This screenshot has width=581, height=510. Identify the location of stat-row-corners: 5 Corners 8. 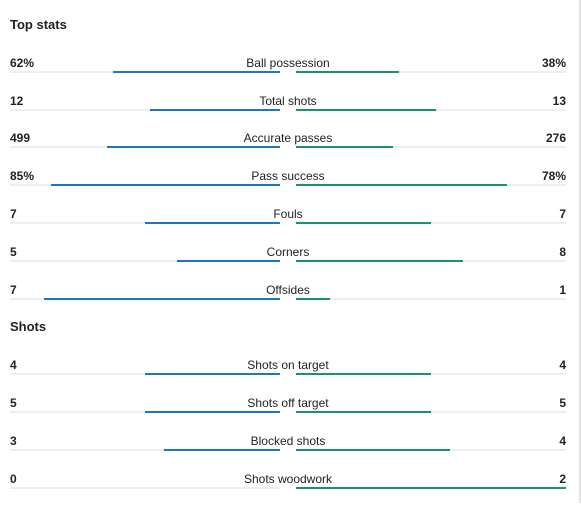
(289, 264).